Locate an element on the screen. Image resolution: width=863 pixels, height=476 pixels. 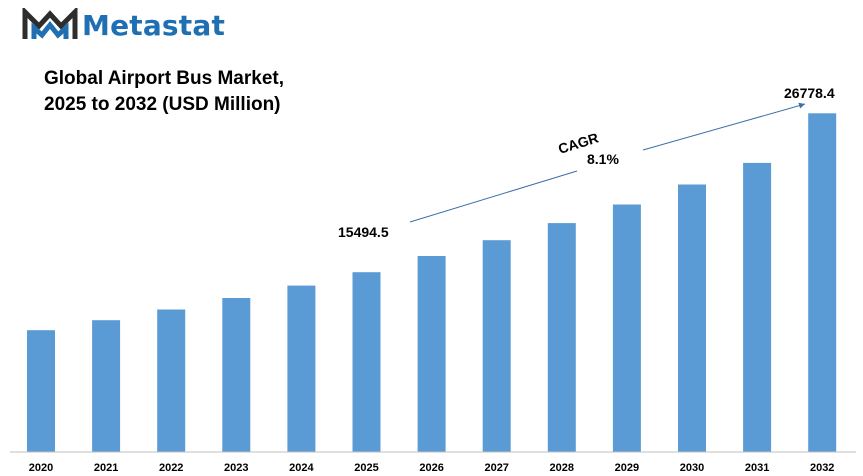
x-tick-2026: 2026 is located at coordinates (431, 468).